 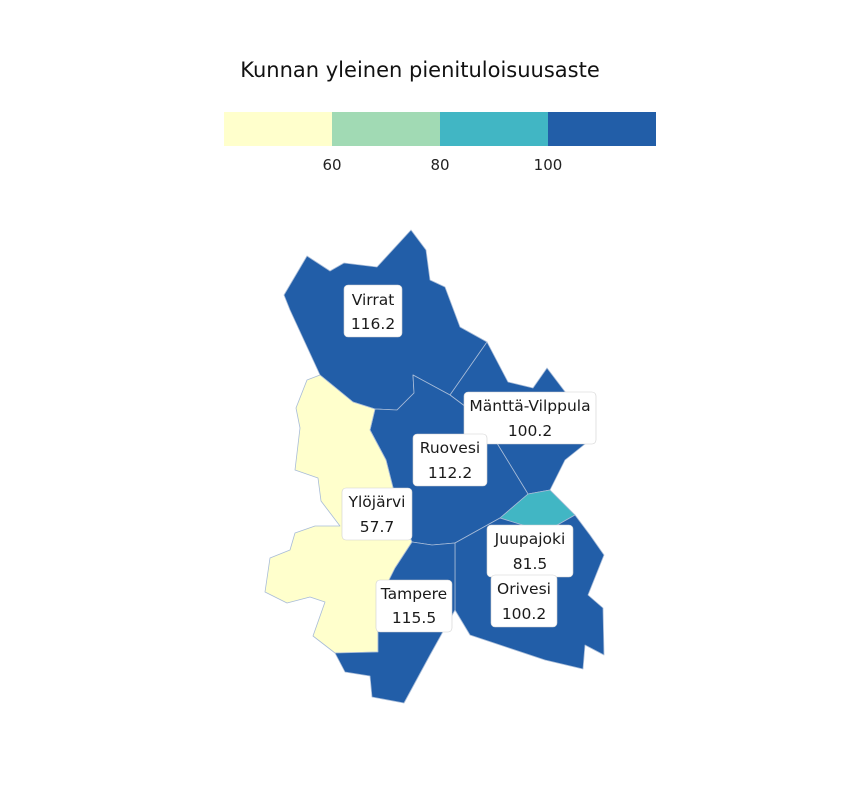 I want to click on label-box-orivesi, so click(x=524, y=601).